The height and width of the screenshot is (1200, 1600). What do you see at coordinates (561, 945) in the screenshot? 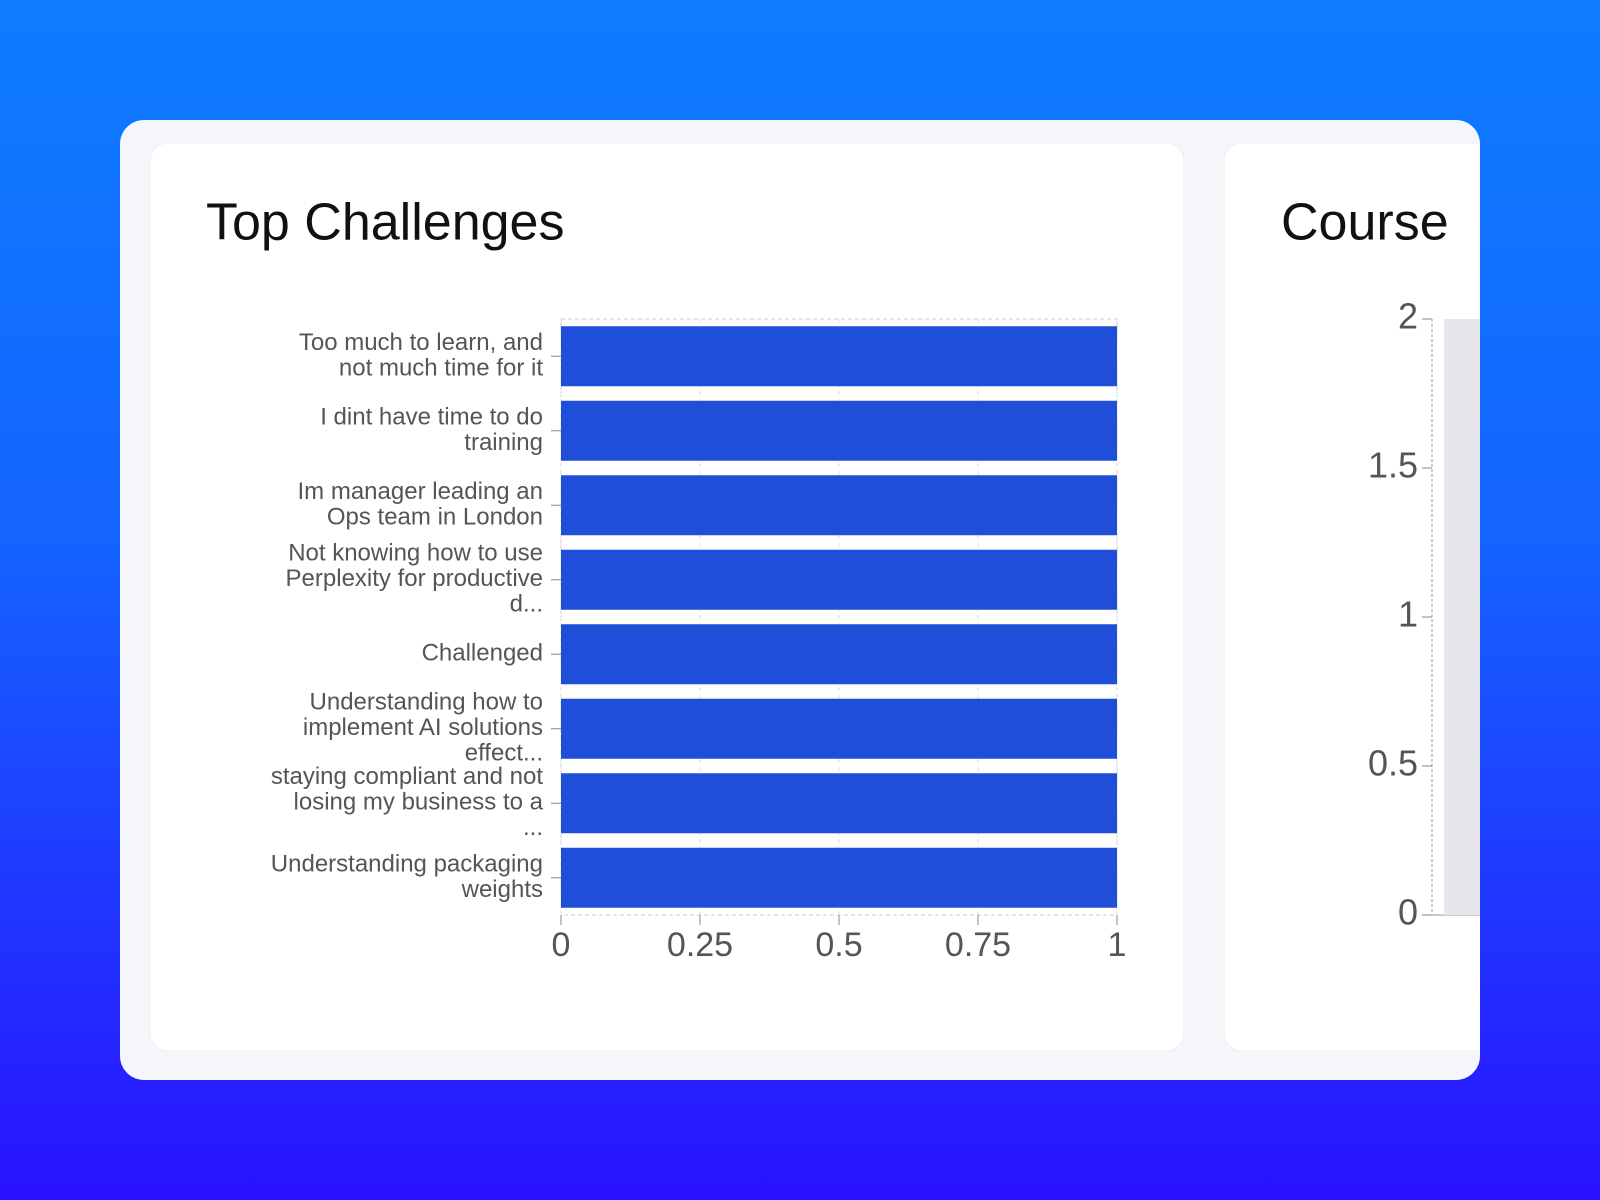
I see `x-tick-label: 0` at bounding box center [561, 945].